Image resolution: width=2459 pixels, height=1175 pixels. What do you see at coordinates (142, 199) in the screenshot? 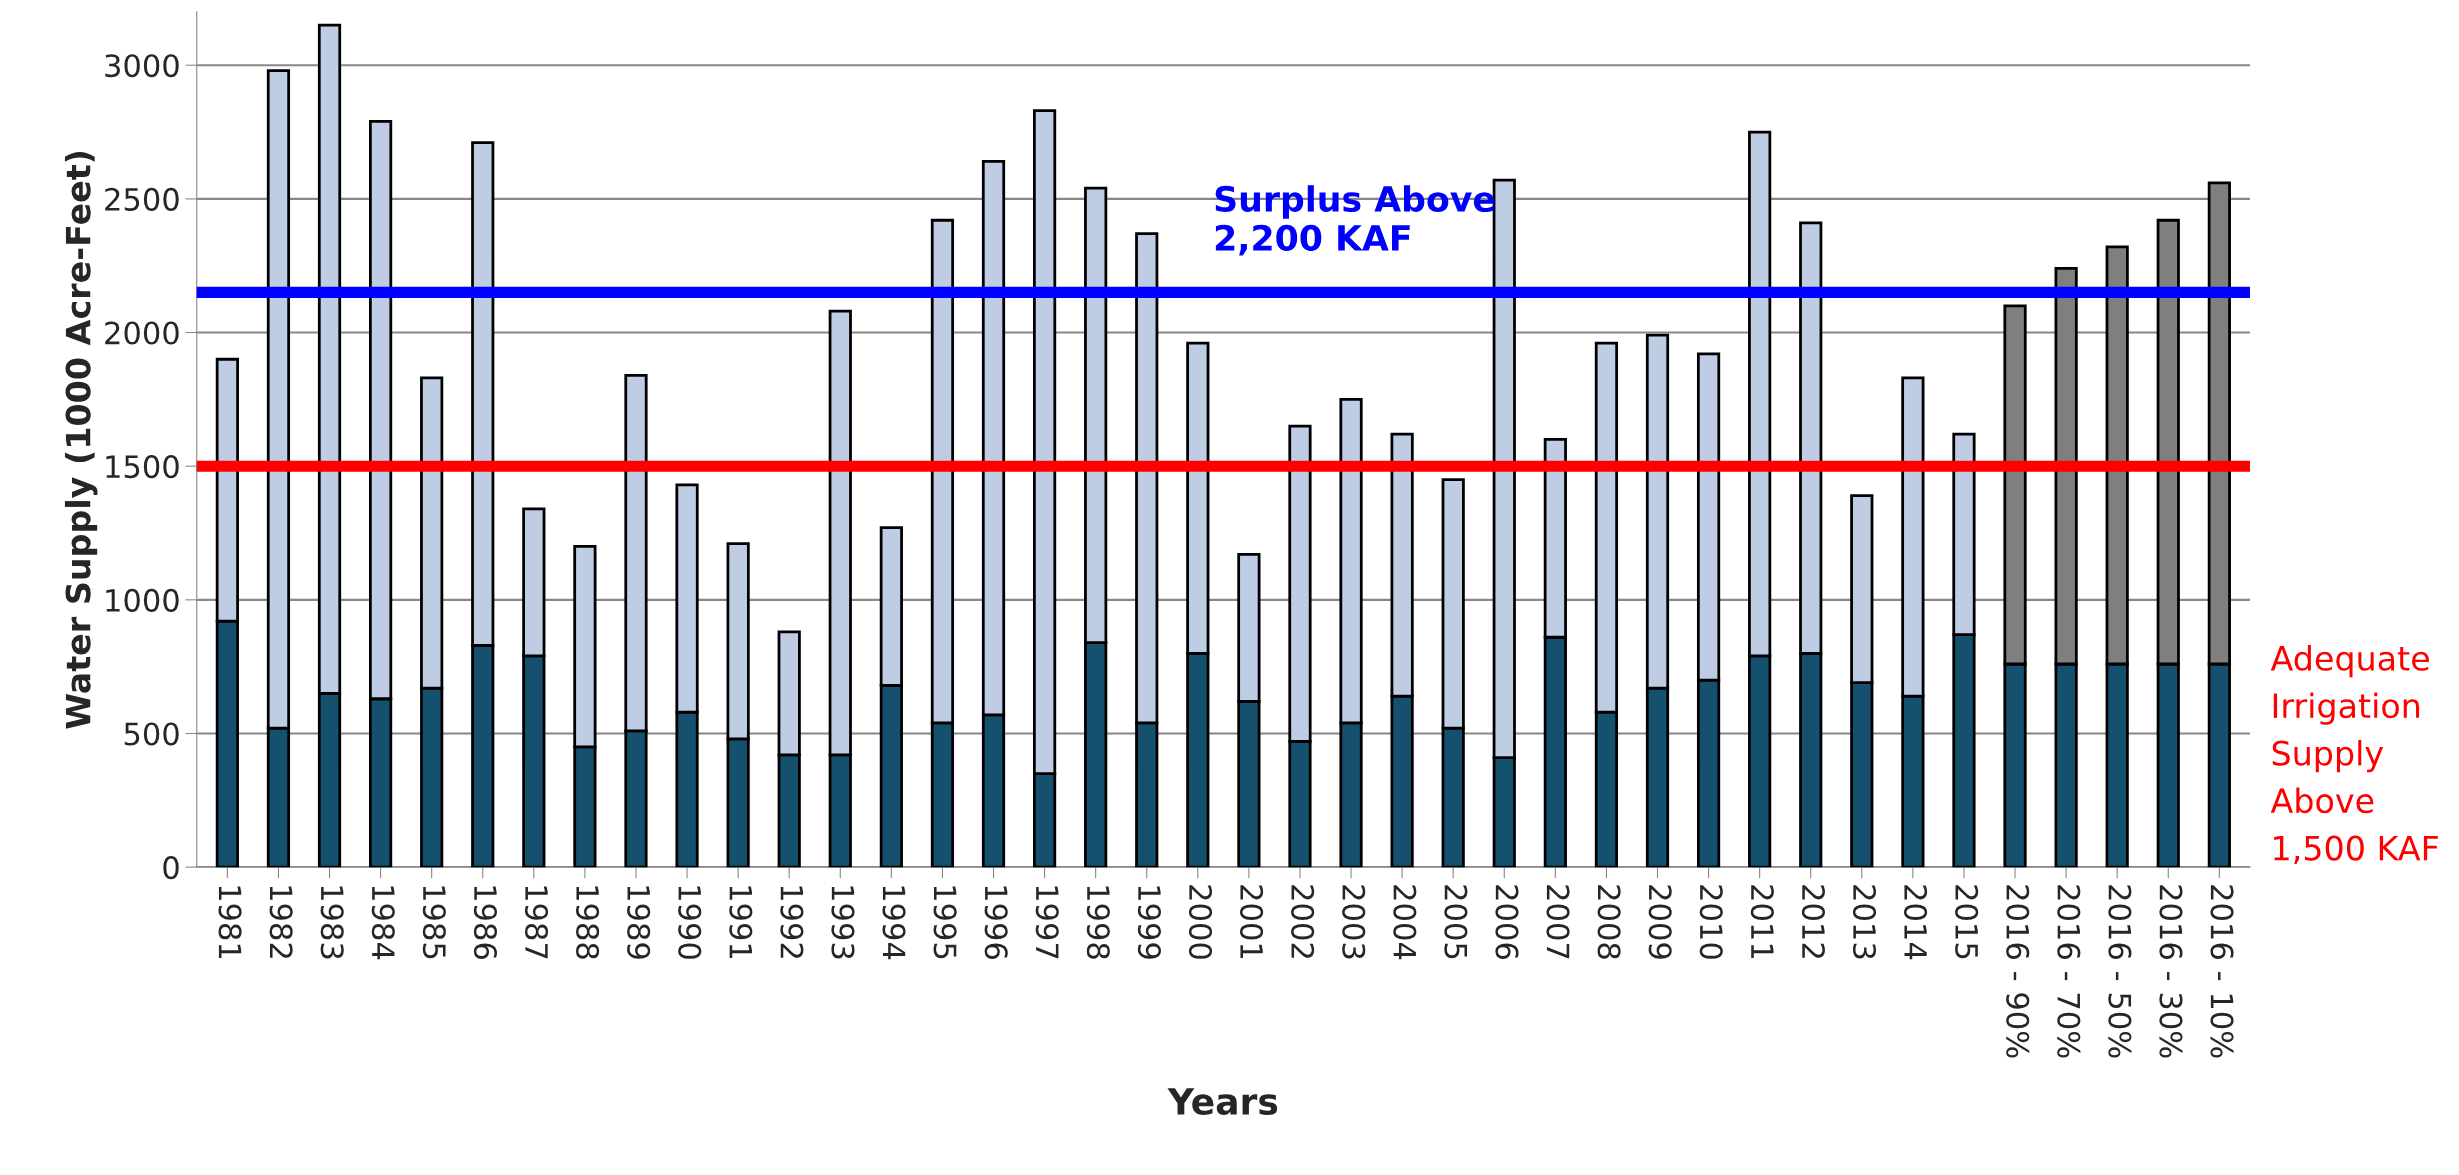
I see `y-tick-label: 2500` at bounding box center [142, 199].